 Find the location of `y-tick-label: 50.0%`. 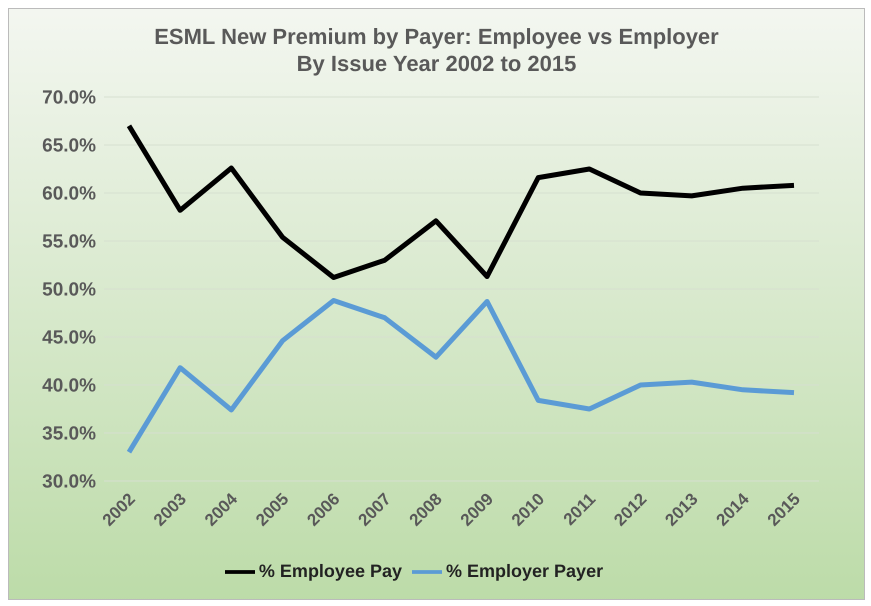

y-tick-label: 50.0% is located at coordinates (69, 290).